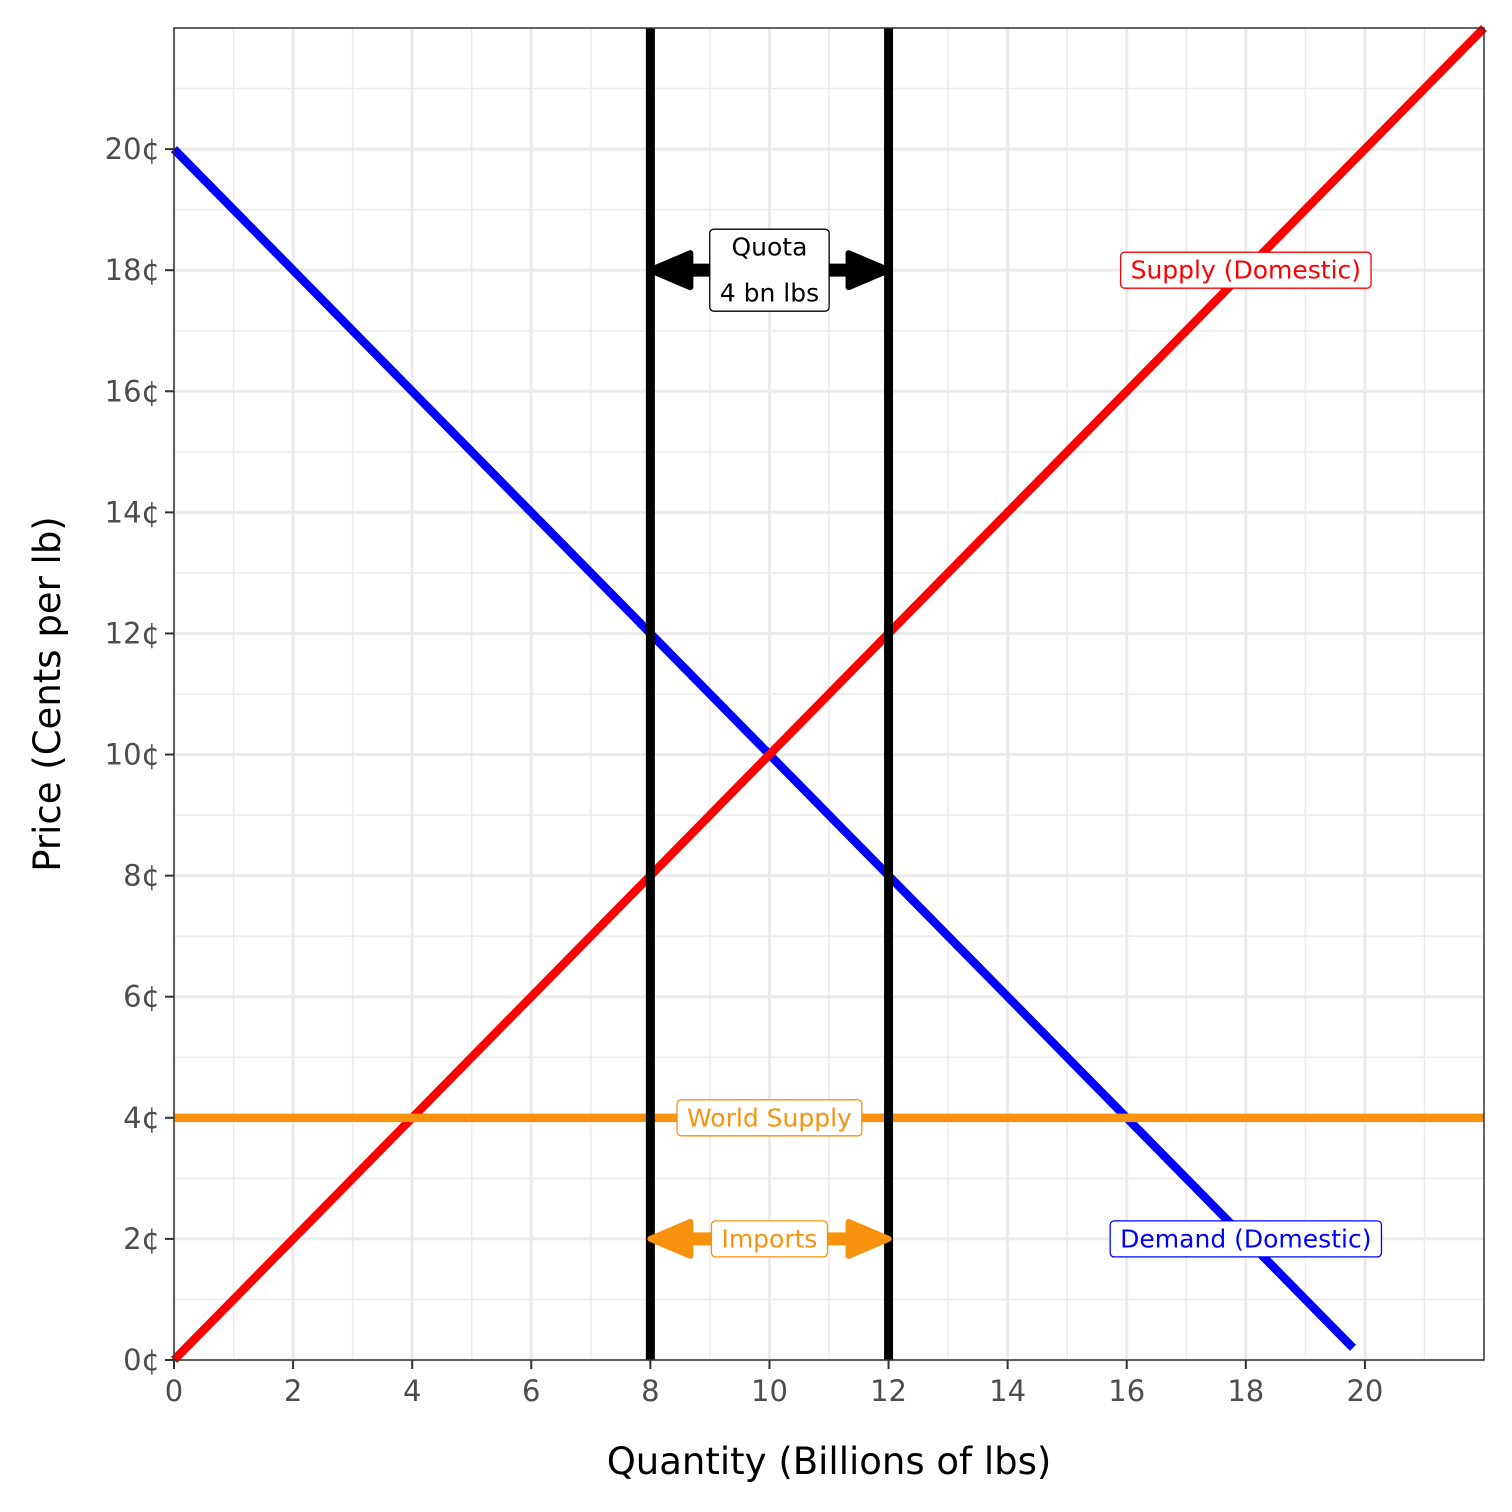  What do you see at coordinates (1364, 1391) in the screenshot?
I see `x-tick-label: 20` at bounding box center [1364, 1391].